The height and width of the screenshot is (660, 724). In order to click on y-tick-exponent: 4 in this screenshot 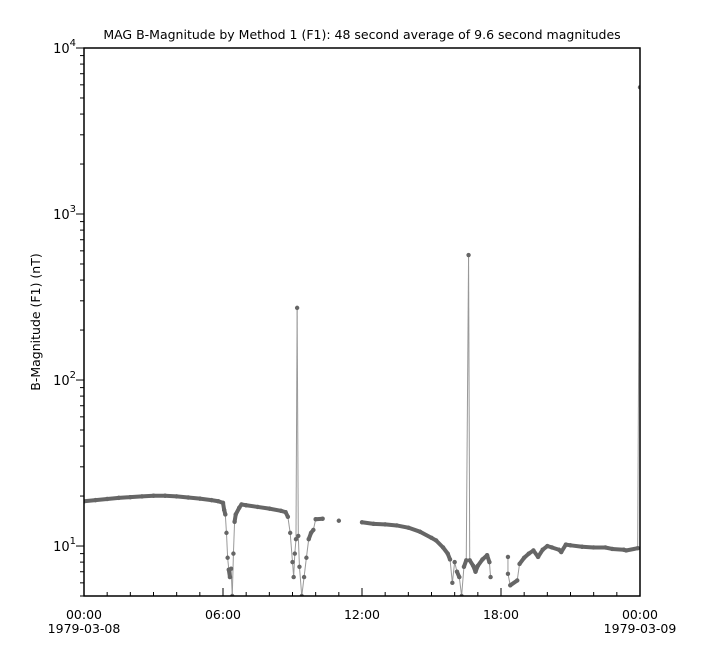, I will do `click(73, 43)`.